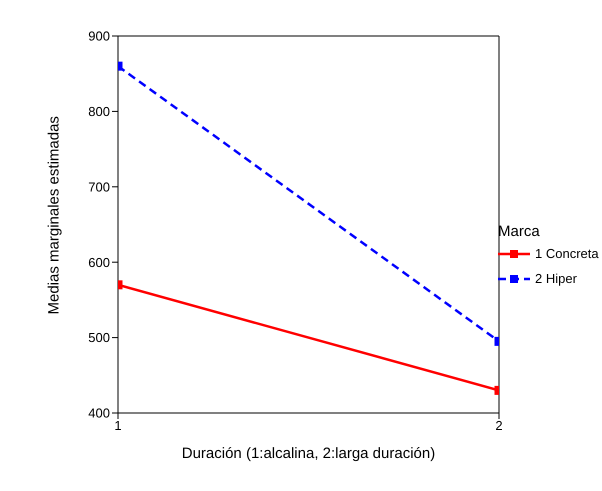  I want to click on legend-label: 2 Hiper, so click(556, 278).